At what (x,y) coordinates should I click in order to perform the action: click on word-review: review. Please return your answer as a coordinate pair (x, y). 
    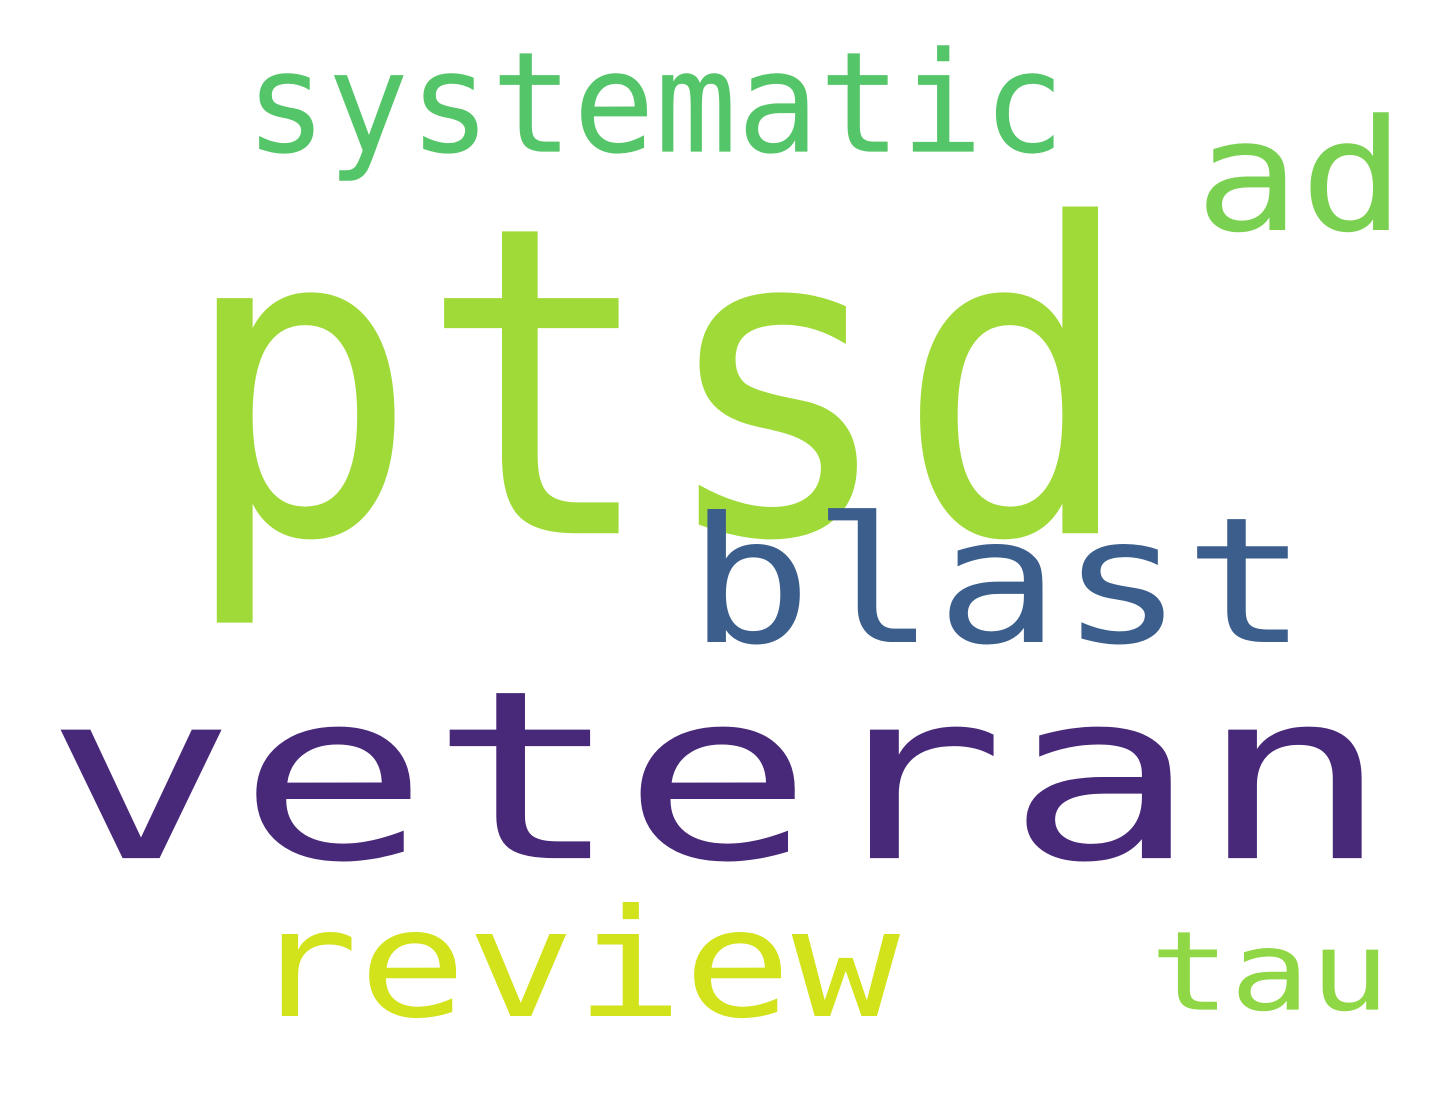
    Looking at the image, I should click on (575, 965).